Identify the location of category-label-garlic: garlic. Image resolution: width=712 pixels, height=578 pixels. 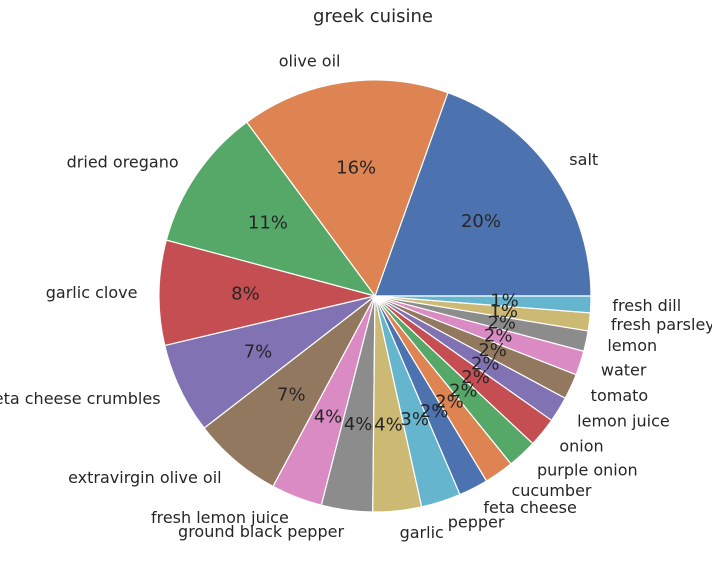
(422, 532).